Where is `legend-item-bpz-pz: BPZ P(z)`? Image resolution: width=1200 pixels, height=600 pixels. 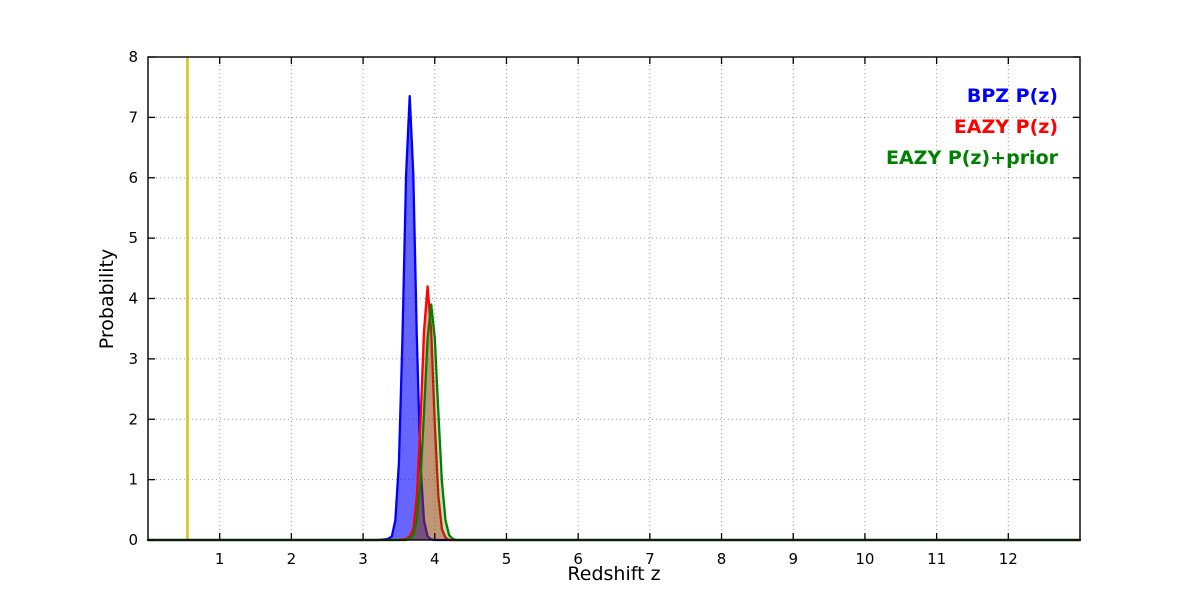 legend-item-bpz-pz: BPZ P(z) is located at coordinates (1012, 96).